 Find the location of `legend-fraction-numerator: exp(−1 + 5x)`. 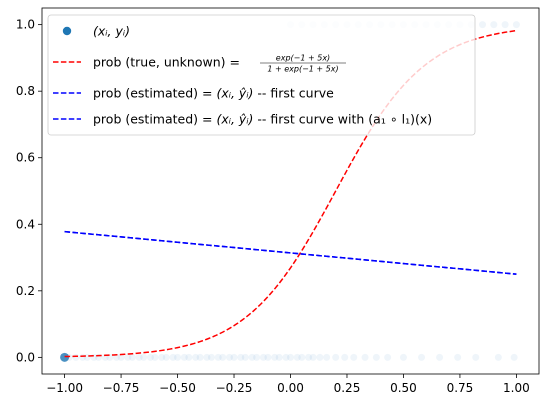

legend-fraction-numerator: exp(−1 + 5x) is located at coordinates (303, 58).